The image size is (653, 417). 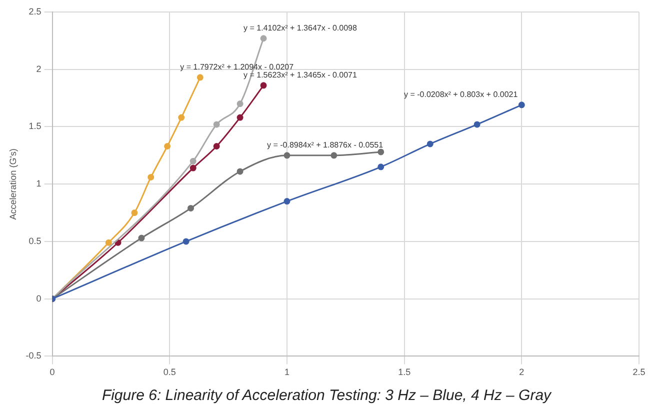 I want to click on y-tick-label: 2.5, so click(x=35, y=11).